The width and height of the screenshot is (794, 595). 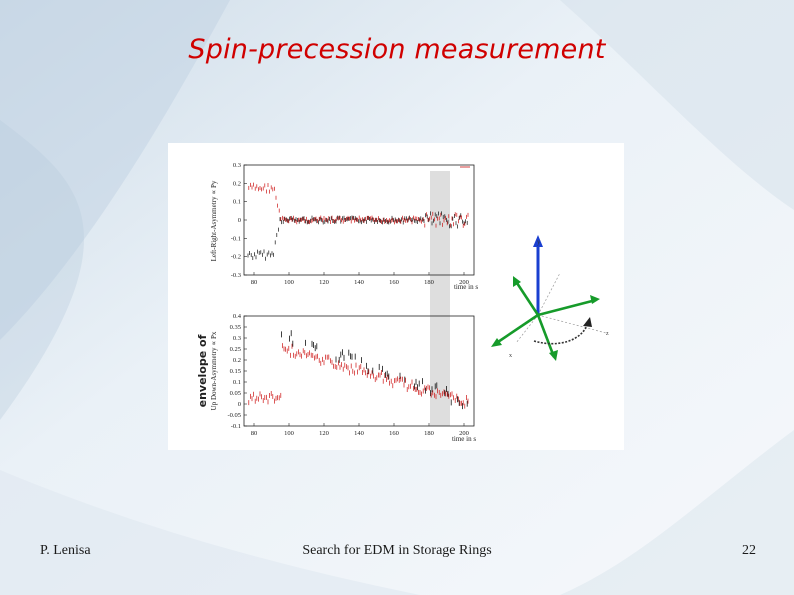 What do you see at coordinates (235, 393) in the screenshot?
I see `y-tick-label: 0.05` at bounding box center [235, 393].